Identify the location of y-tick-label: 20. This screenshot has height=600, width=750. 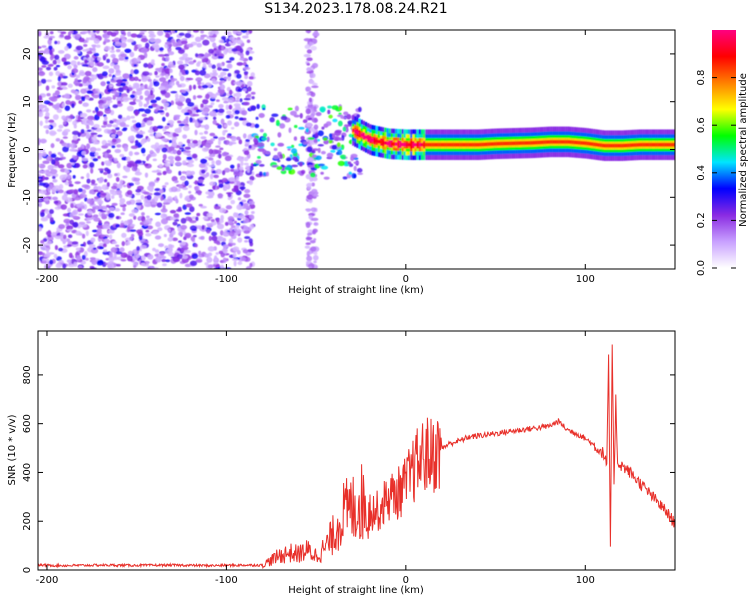
(27, 54).